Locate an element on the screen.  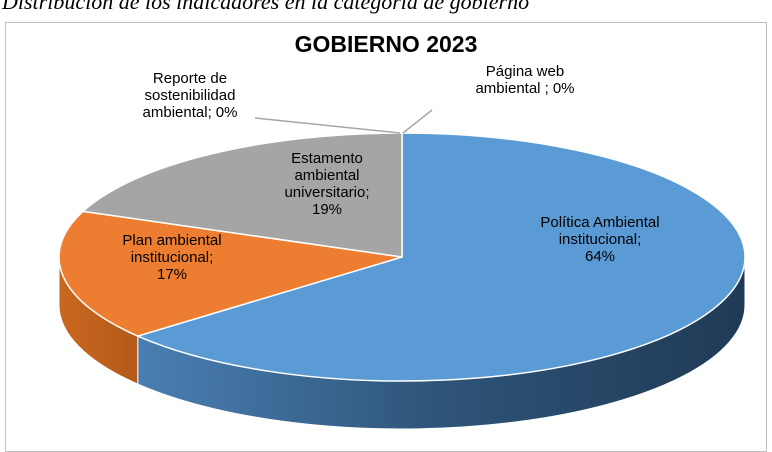
data-label: Política Ambiental institucional; 64% is located at coordinates (600, 239).